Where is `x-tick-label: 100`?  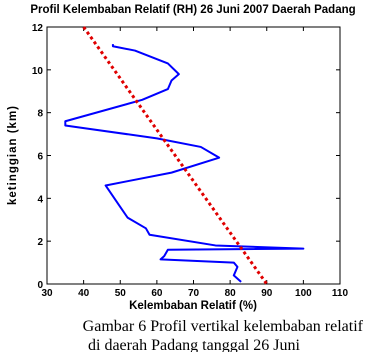
x-tick-label: 100 is located at coordinates (303, 293).